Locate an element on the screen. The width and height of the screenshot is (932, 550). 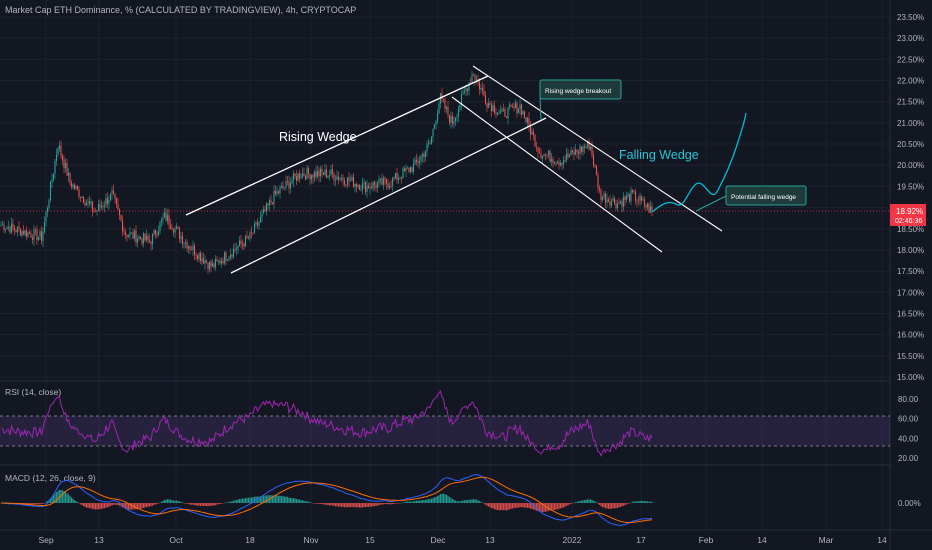
rising-wedge-lower-line is located at coordinates (388, 195).